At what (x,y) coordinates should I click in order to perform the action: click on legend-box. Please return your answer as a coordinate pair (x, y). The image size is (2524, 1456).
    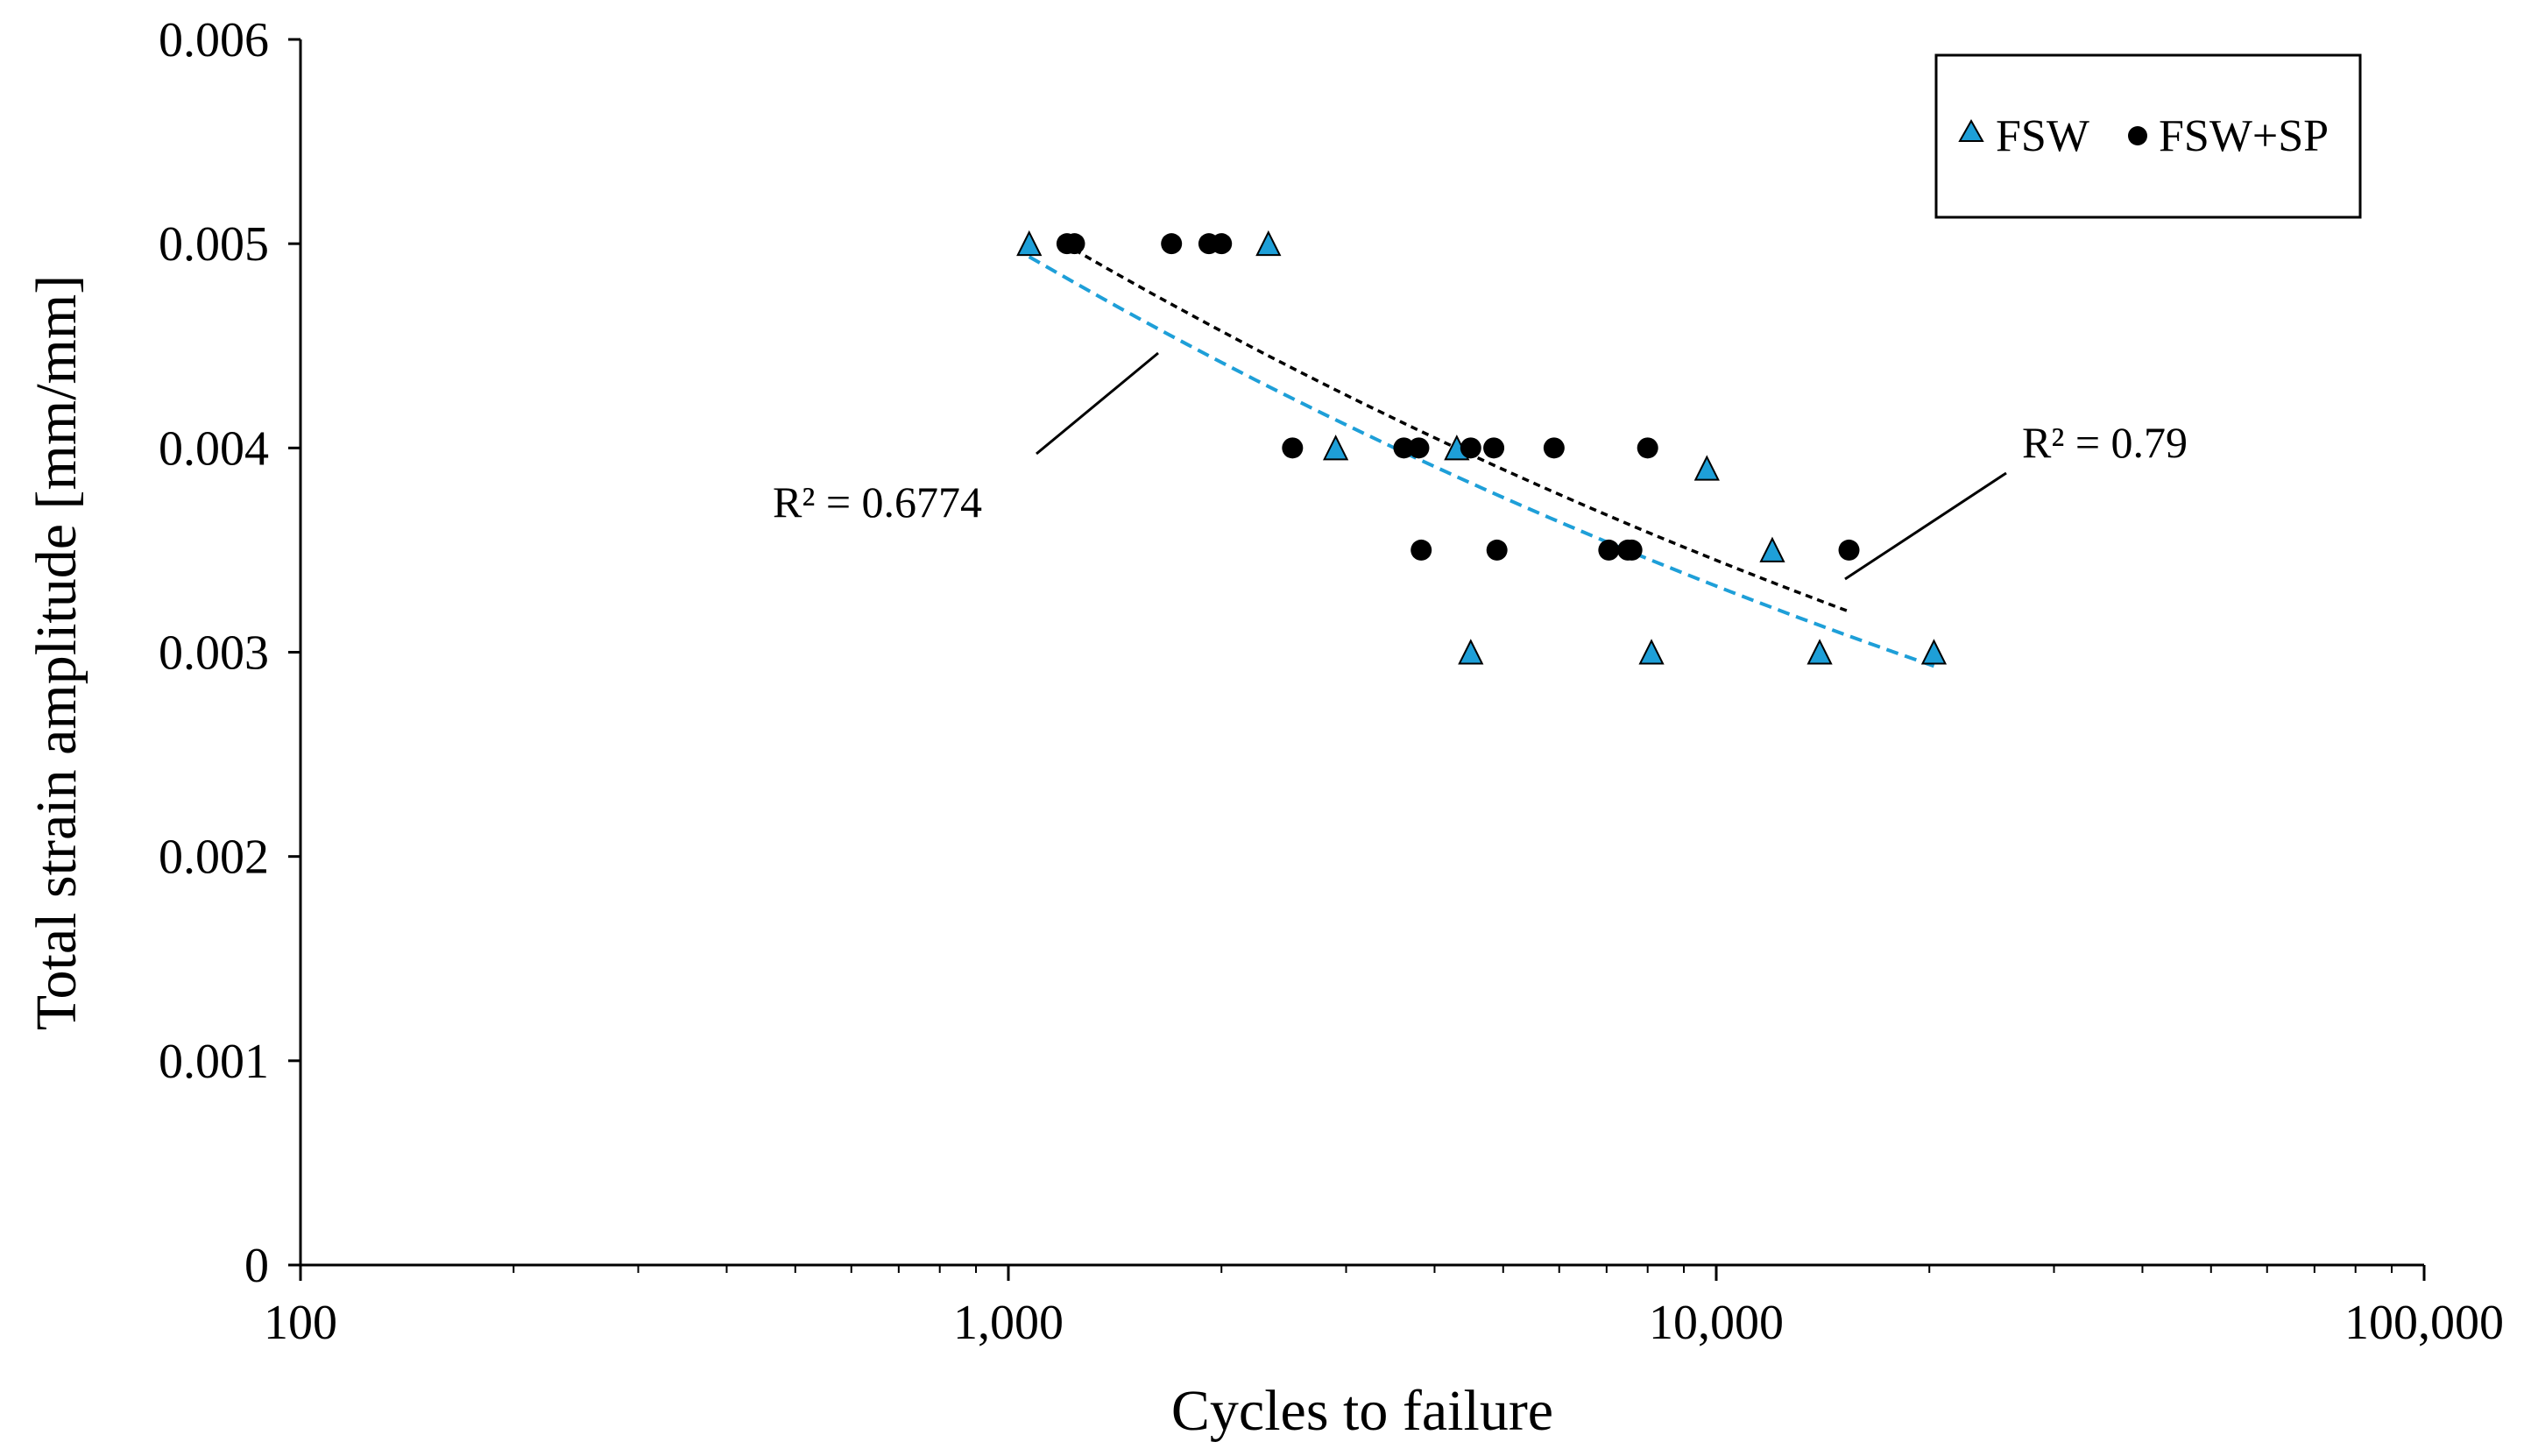
    Looking at the image, I should click on (2148, 136).